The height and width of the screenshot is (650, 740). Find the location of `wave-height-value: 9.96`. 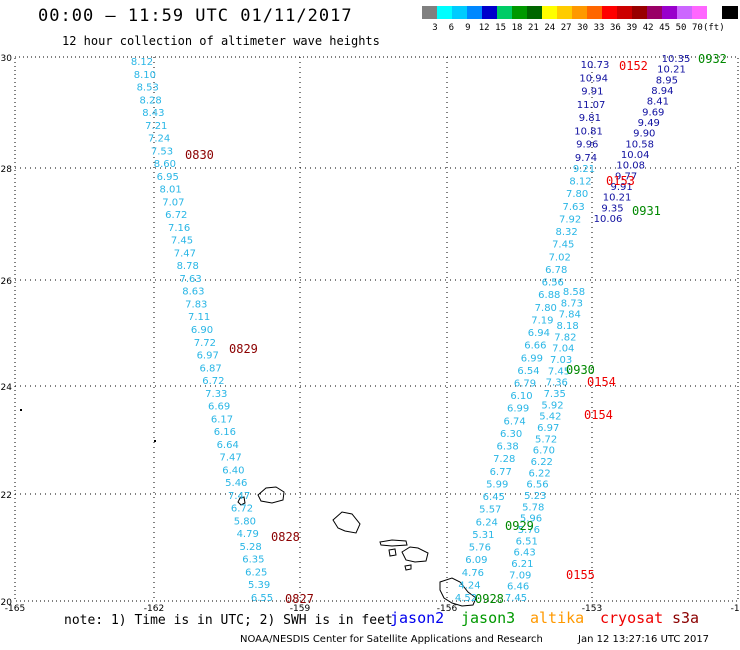

wave-height-value: 9.96 is located at coordinates (587, 145).